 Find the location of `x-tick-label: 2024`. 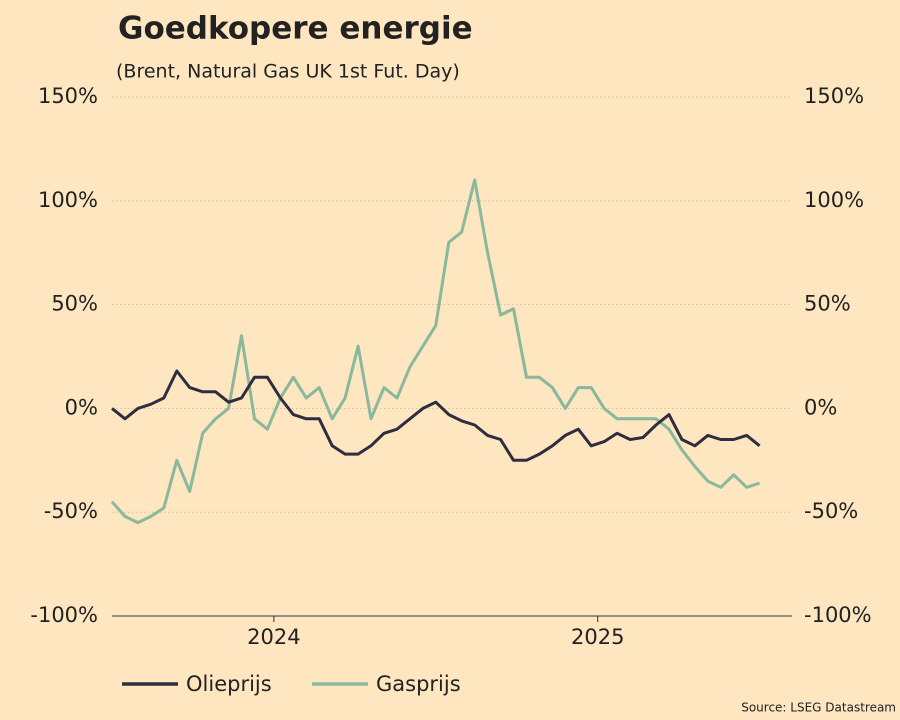

x-tick-label: 2024 is located at coordinates (273, 637).